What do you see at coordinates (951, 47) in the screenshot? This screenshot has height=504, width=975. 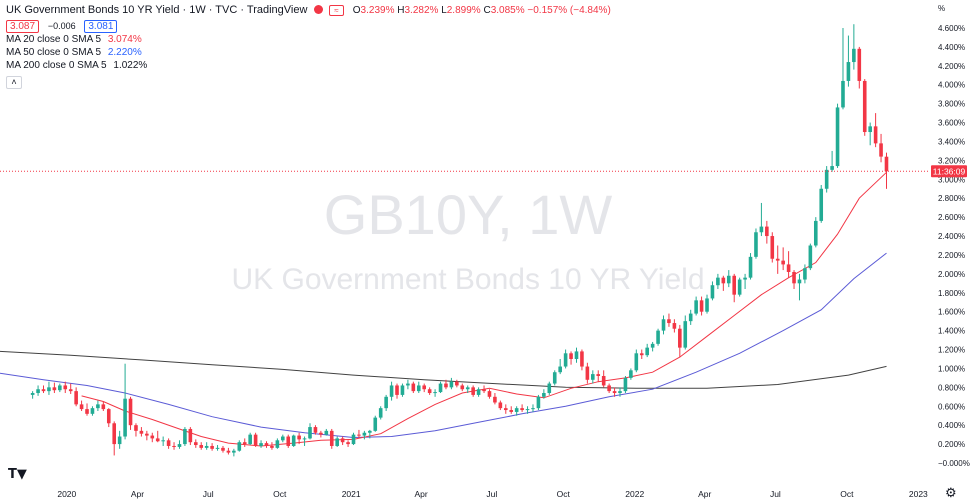 I see `price-tick-label: 4.400%` at bounding box center [951, 47].